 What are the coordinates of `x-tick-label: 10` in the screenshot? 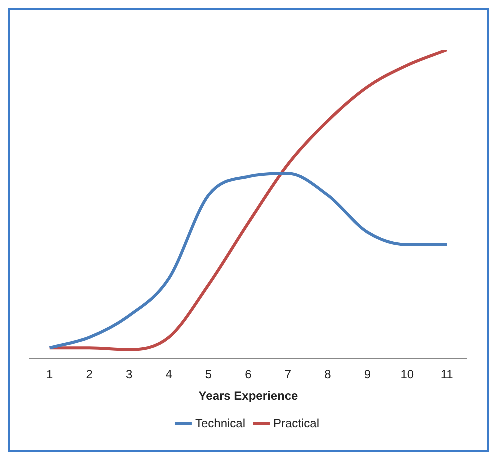 It's located at (407, 375).